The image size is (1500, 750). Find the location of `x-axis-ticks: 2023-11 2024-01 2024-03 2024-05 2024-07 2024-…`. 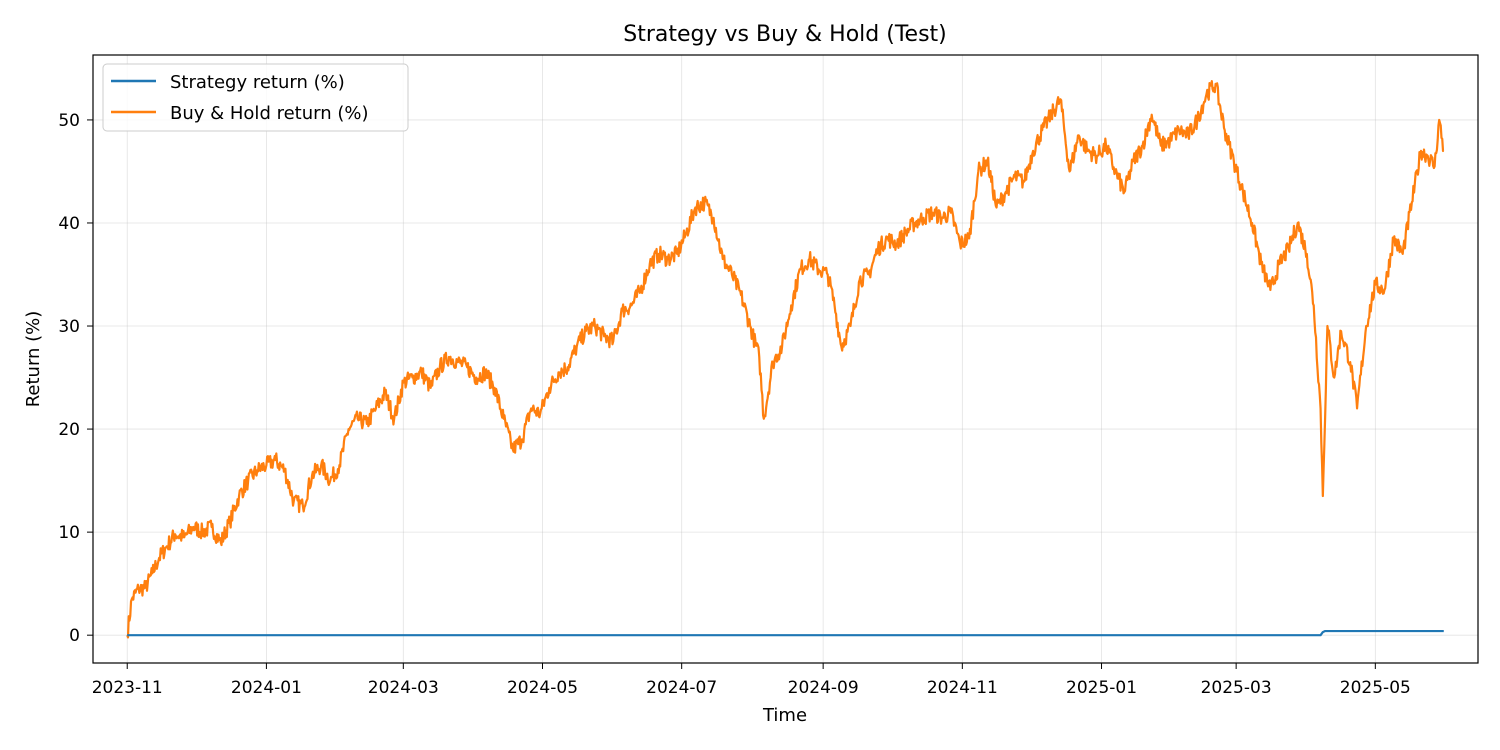

x-axis-ticks: 2023-11 2024-01 2024-03 2024-05 2024-07 2024-… is located at coordinates (751, 680).